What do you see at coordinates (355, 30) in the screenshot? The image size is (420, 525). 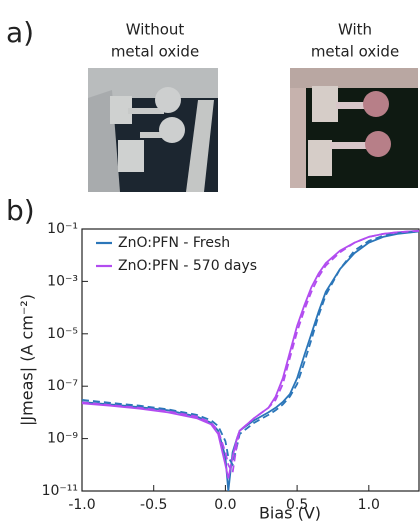 I see `caption: With` at bounding box center [355, 30].